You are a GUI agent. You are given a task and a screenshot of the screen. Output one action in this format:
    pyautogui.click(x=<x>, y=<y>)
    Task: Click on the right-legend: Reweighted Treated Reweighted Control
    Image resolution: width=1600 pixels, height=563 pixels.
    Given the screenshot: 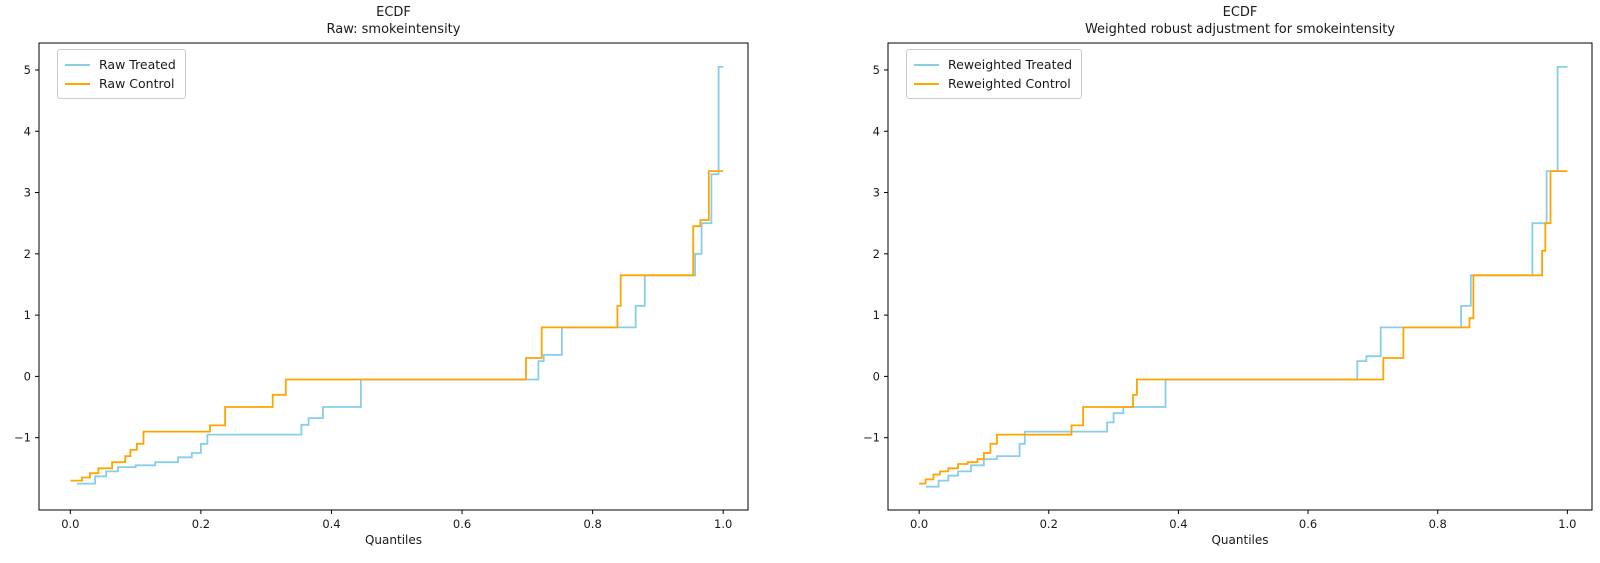 What is the action you would take?
    pyautogui.click(x=994, y=74)
    